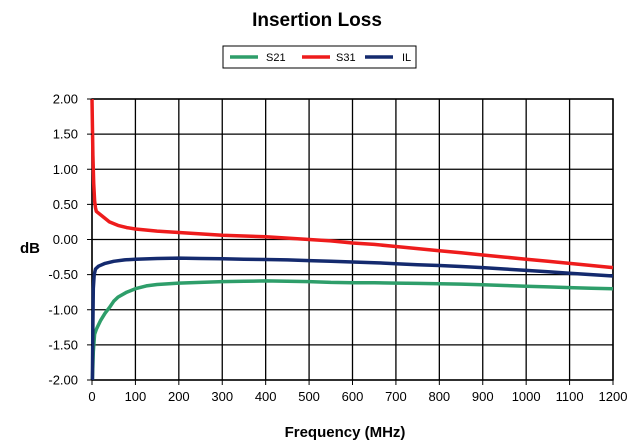 This screenshot has height=445, width=641. What do you see at coordinates (396, 396) in the screenshot?
I see `x-tick-label: 700` at bounding box center [396, 396].